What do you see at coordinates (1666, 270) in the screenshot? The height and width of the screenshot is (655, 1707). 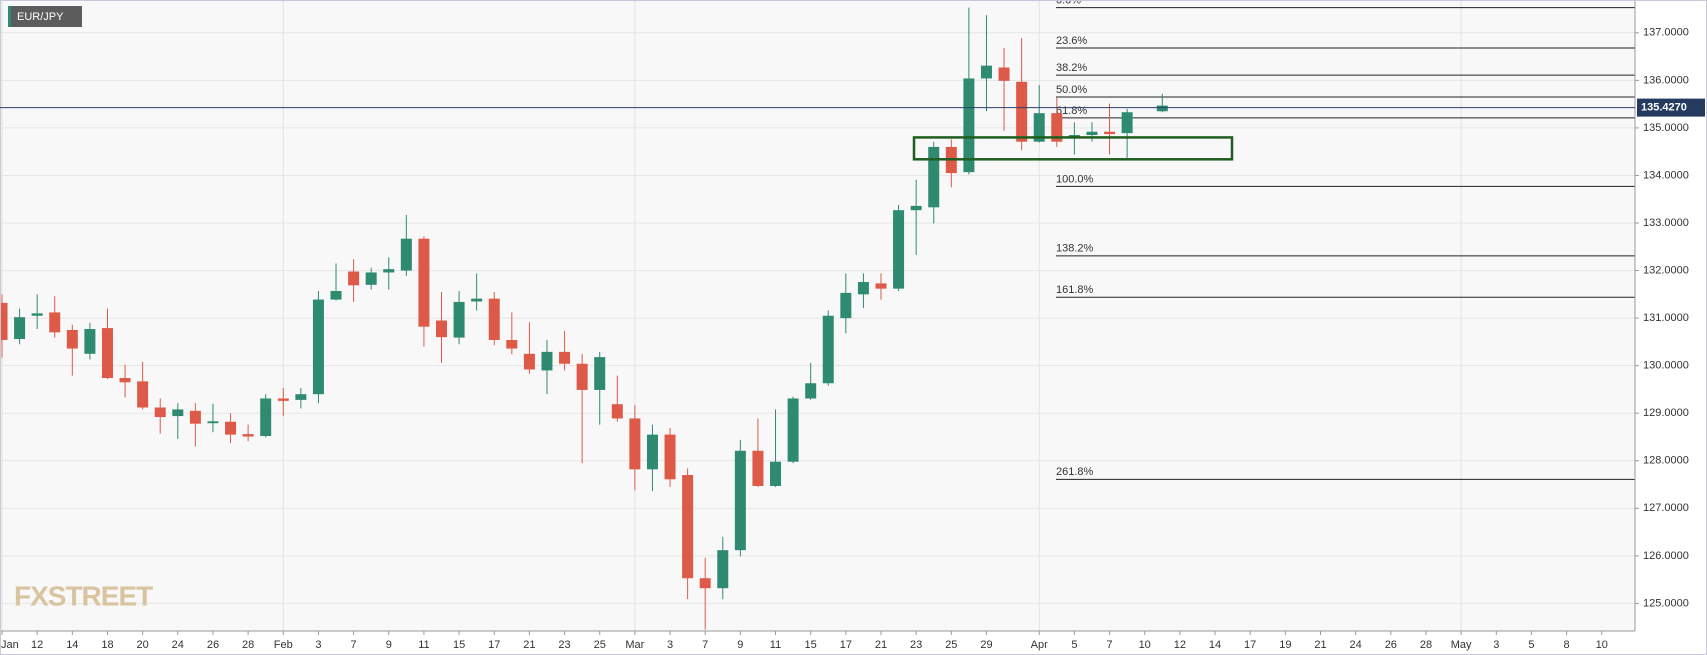 I see `y-tick-label: 132.0000` at bounding box center [1666, 270].